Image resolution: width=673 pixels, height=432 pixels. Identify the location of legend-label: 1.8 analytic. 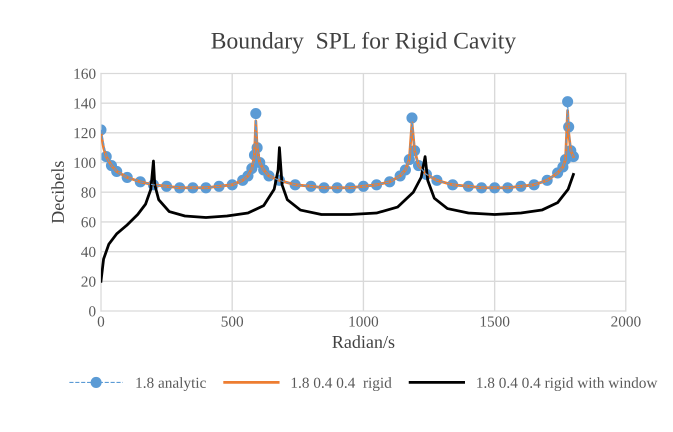
(171, 384).